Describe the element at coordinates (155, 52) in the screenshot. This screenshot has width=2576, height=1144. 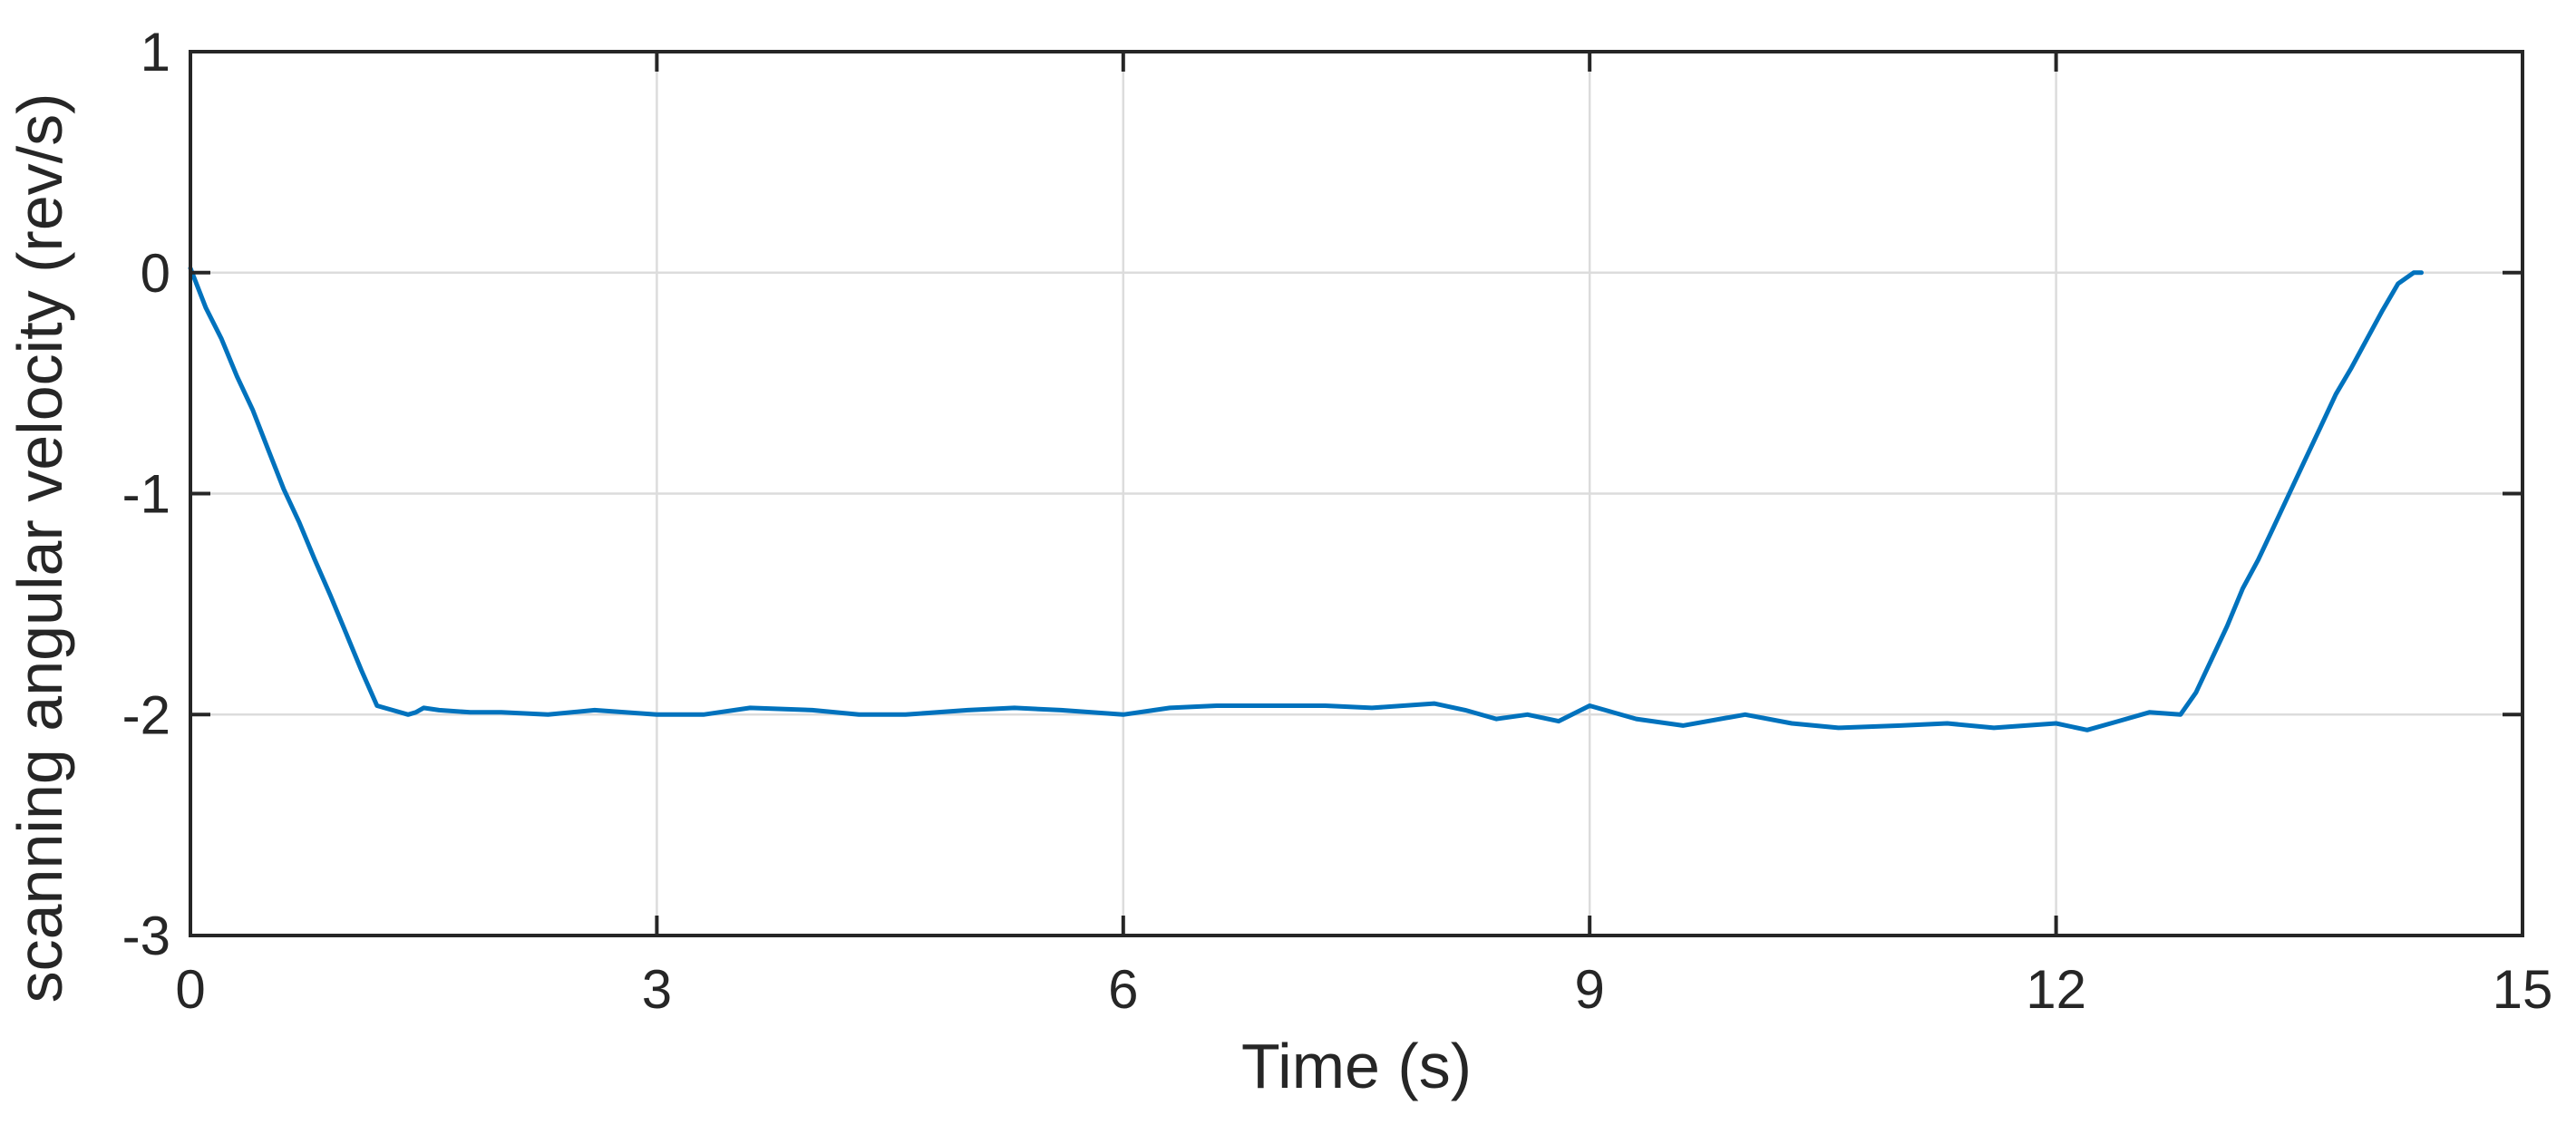
I see `y-tick-label: 1` at that location.